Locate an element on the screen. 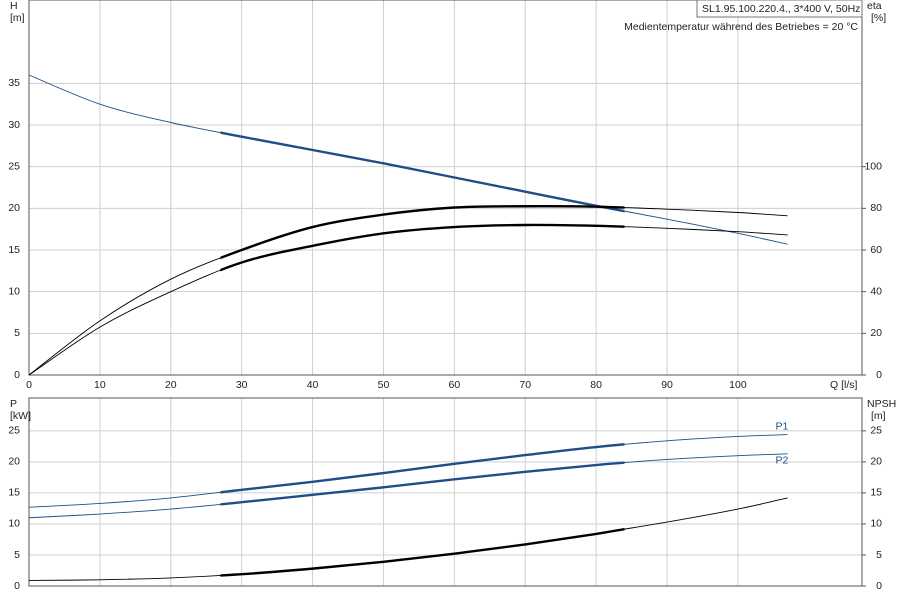 The image size is (900, 600). y-tick-label: 35 is located at coordinates (14, 83).